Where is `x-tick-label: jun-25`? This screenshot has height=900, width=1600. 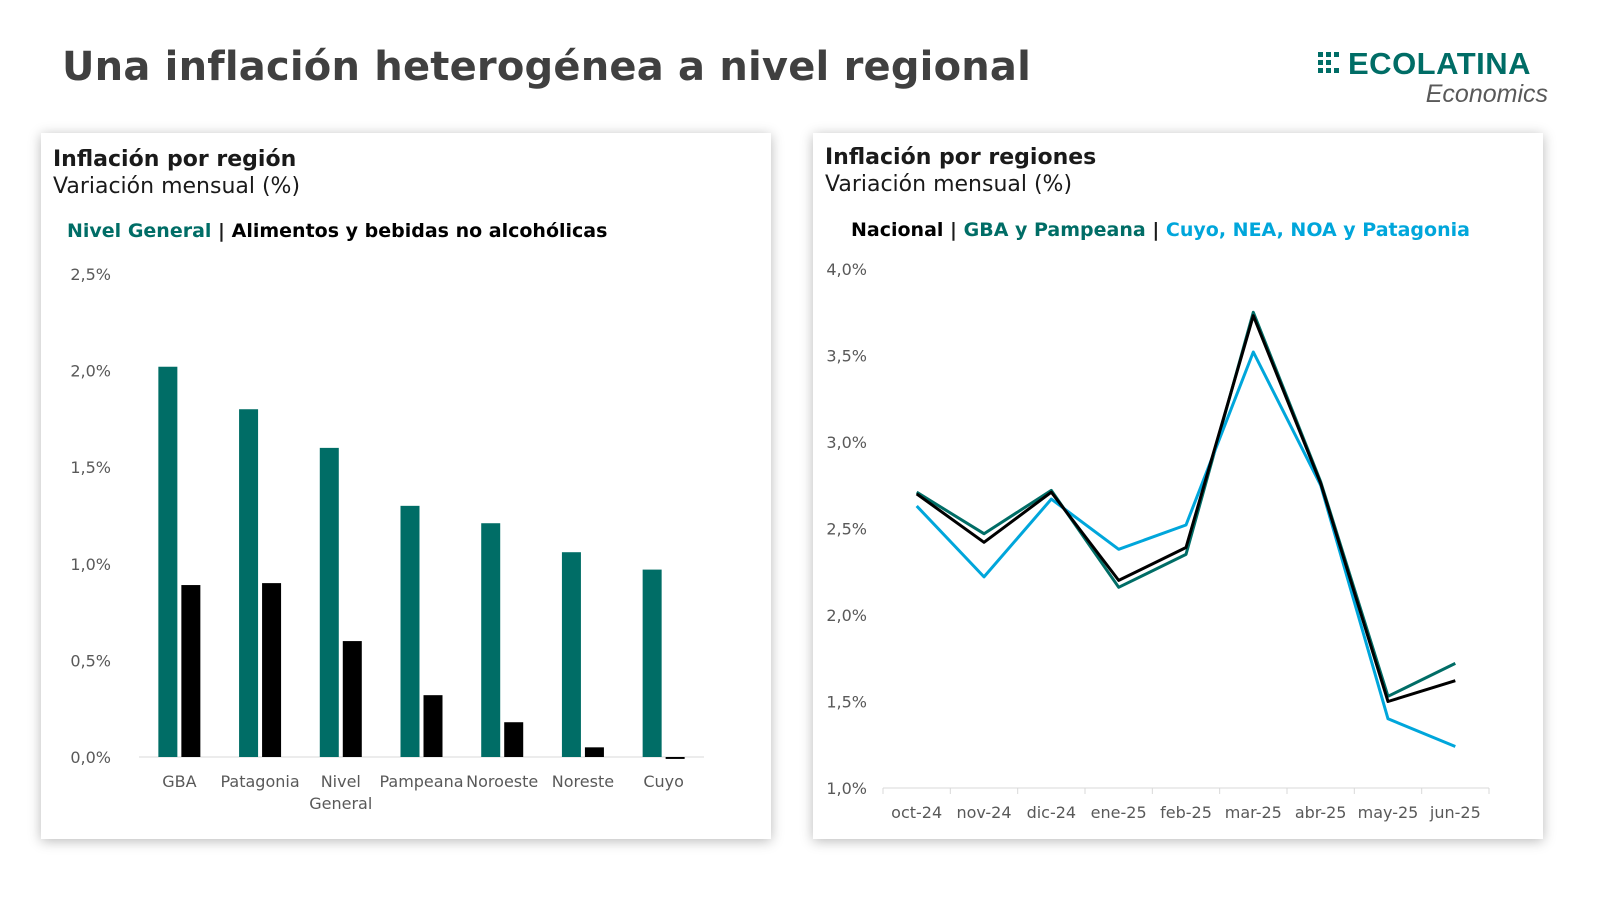
x-tick-label: jun-25 is located at coordinates (1455, 812).